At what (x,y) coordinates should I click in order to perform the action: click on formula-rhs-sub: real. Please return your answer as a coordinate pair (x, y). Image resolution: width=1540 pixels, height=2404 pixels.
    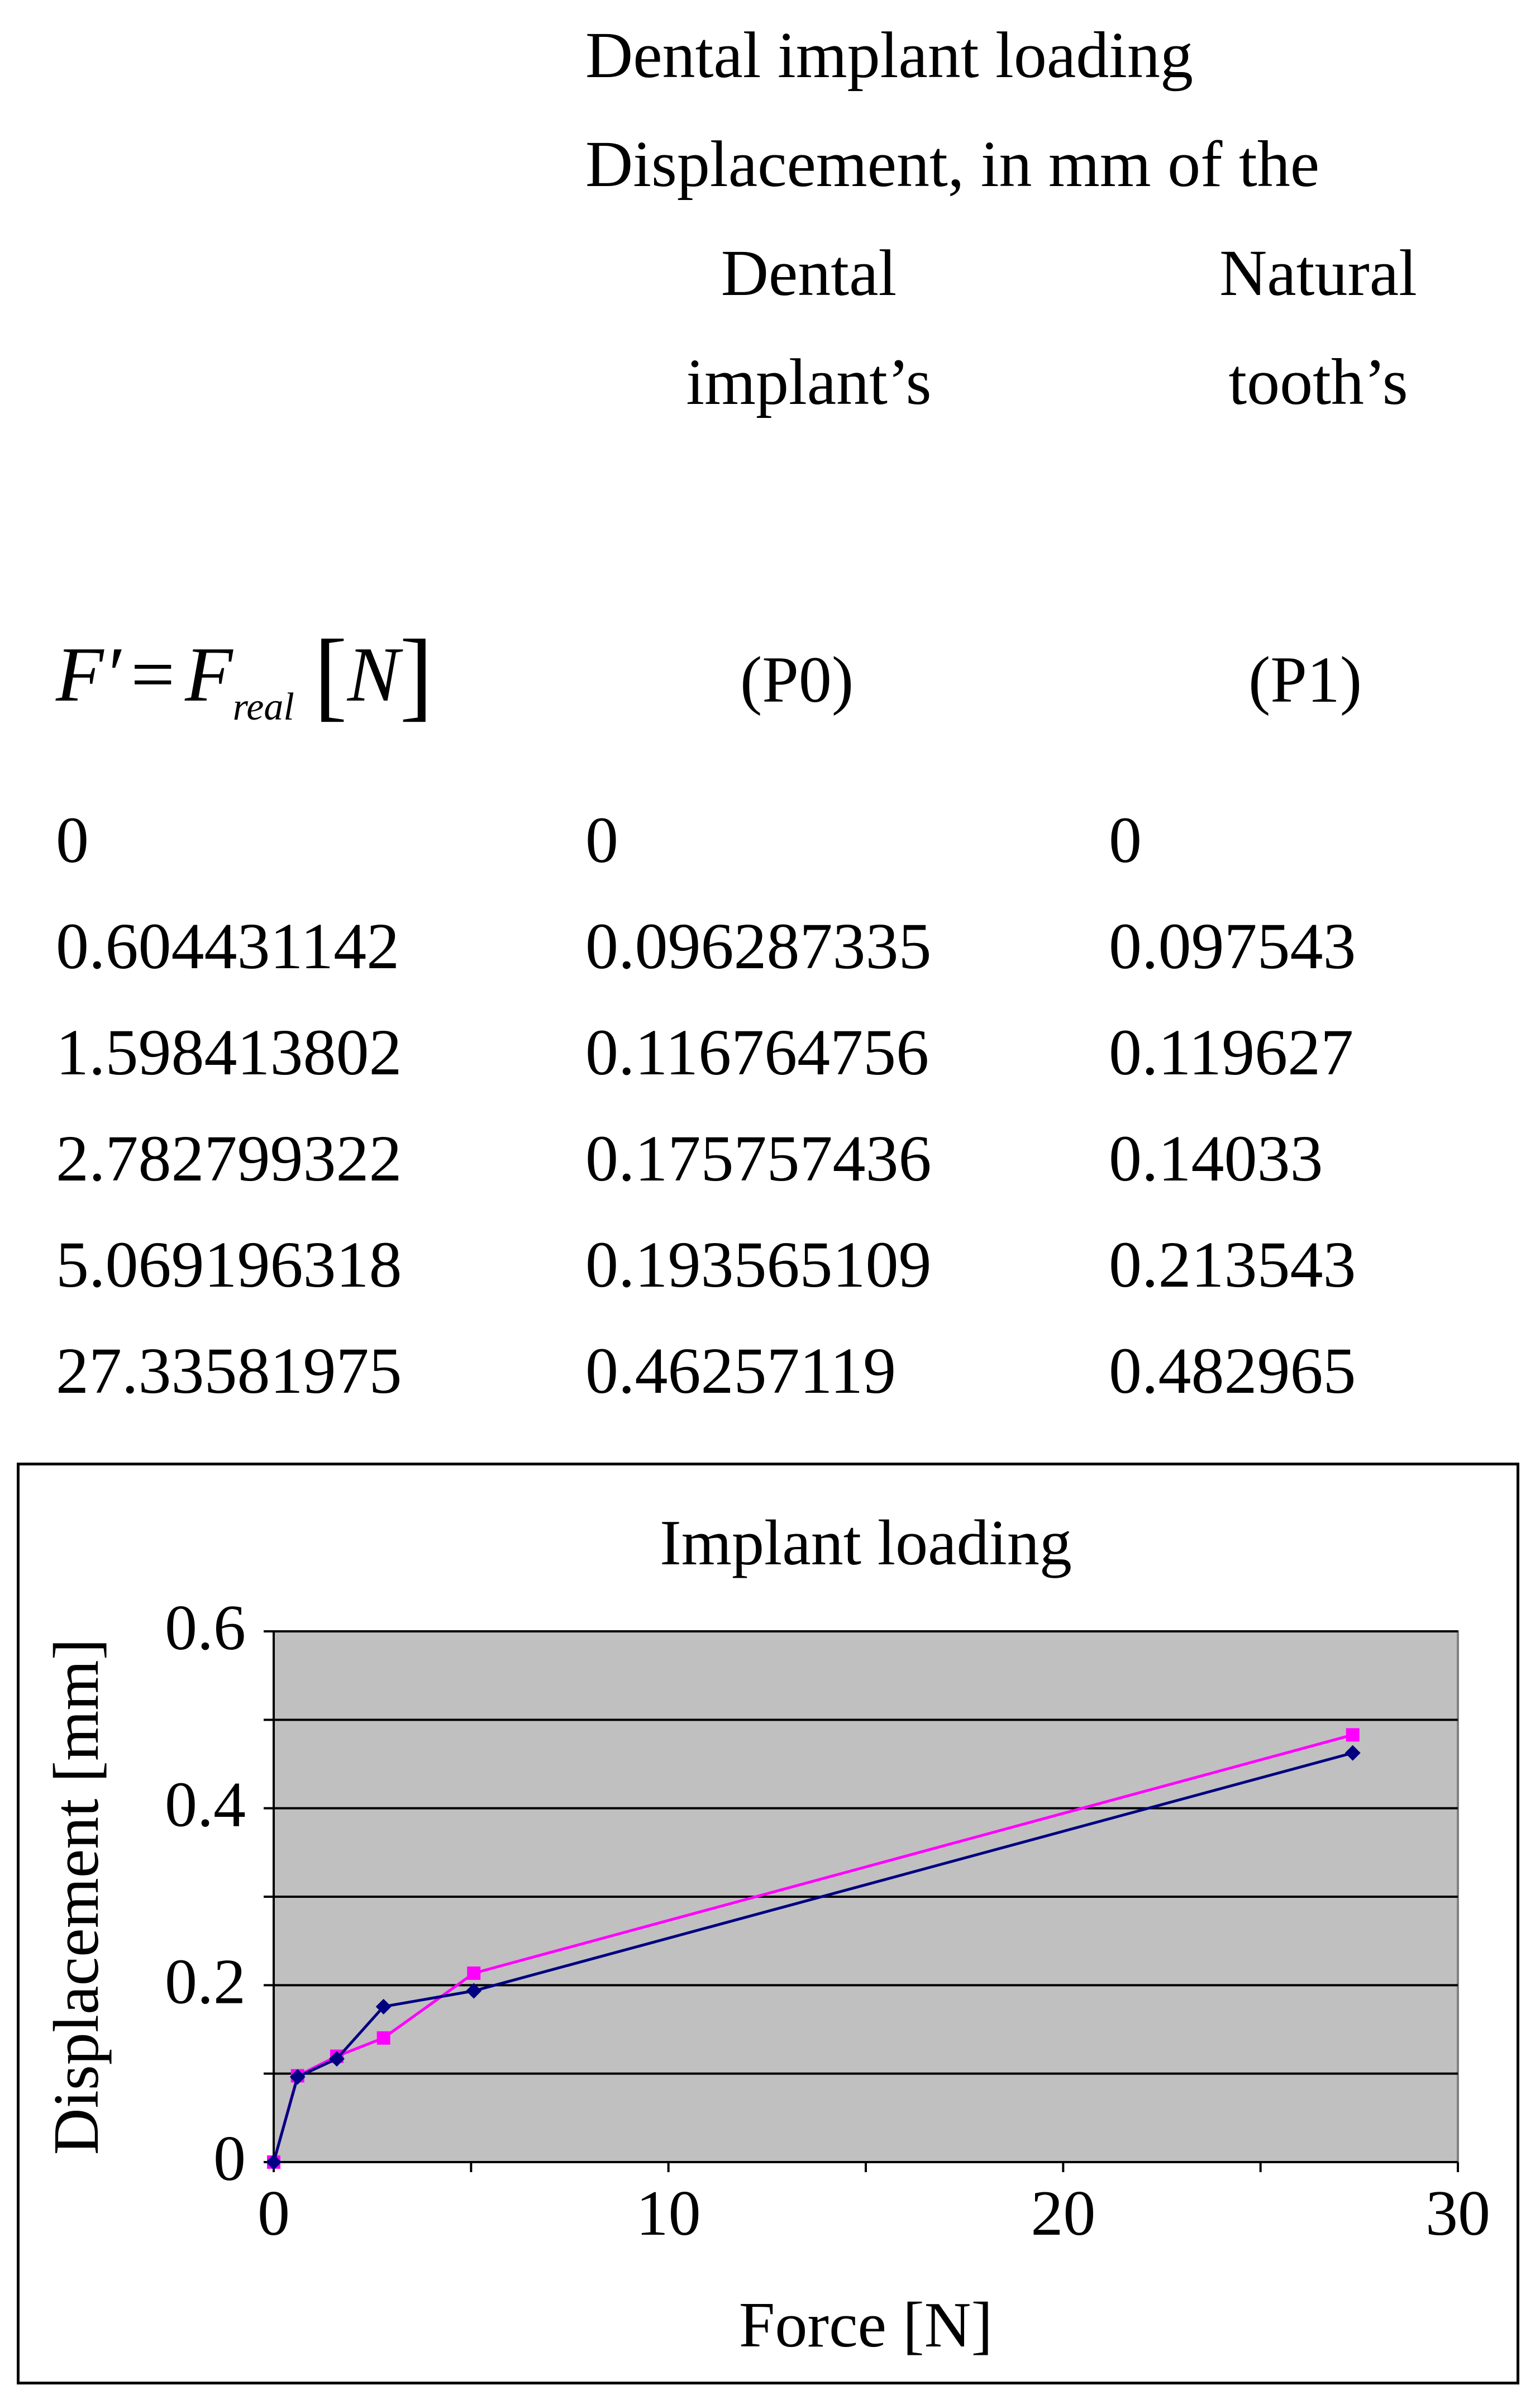
    Looking at the image, I should click on (263, 707).